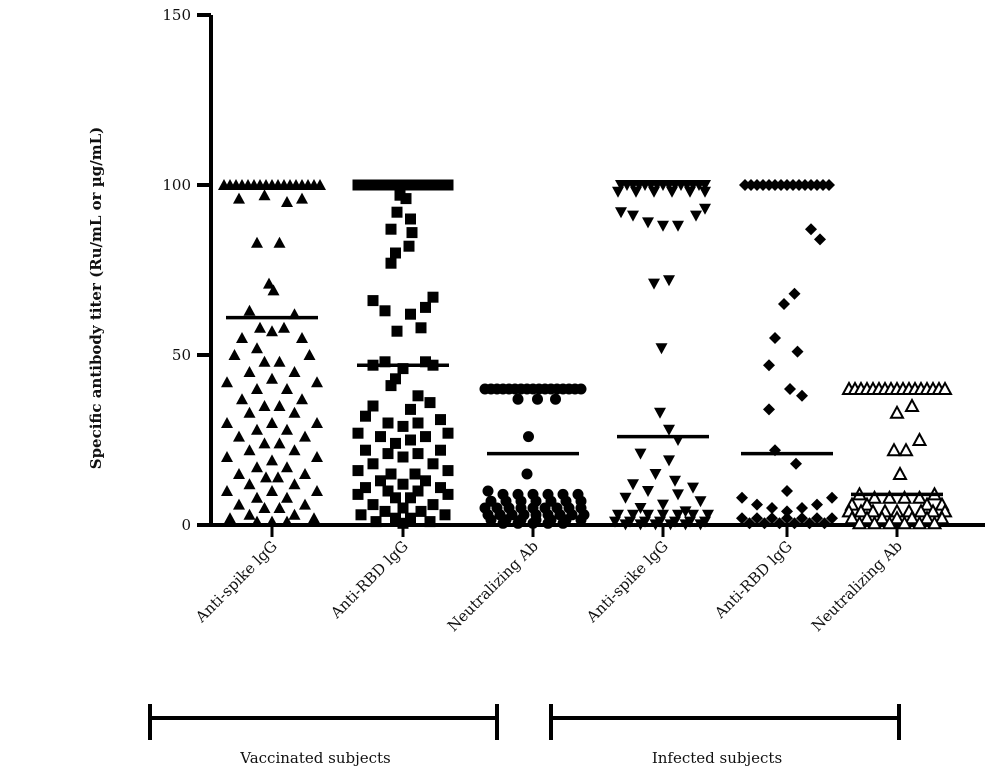  I want to click on y-axis-label: Specific antibody titer (Ru/mL or µg/mL), so click(96, 298).